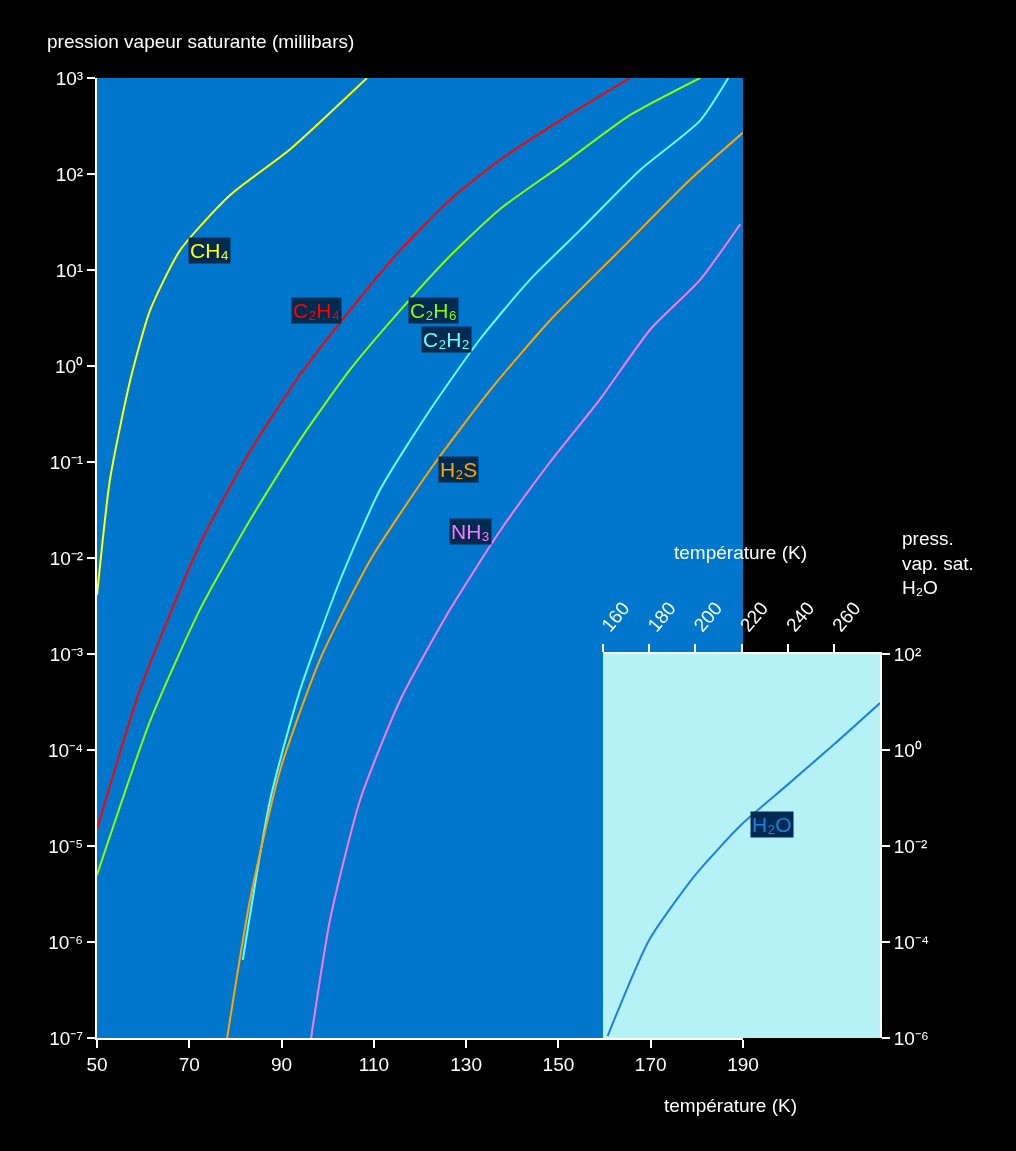 This screenshot has width=1016, height=1151. I want to click on x-tick-label: 220, so click(754, 616).